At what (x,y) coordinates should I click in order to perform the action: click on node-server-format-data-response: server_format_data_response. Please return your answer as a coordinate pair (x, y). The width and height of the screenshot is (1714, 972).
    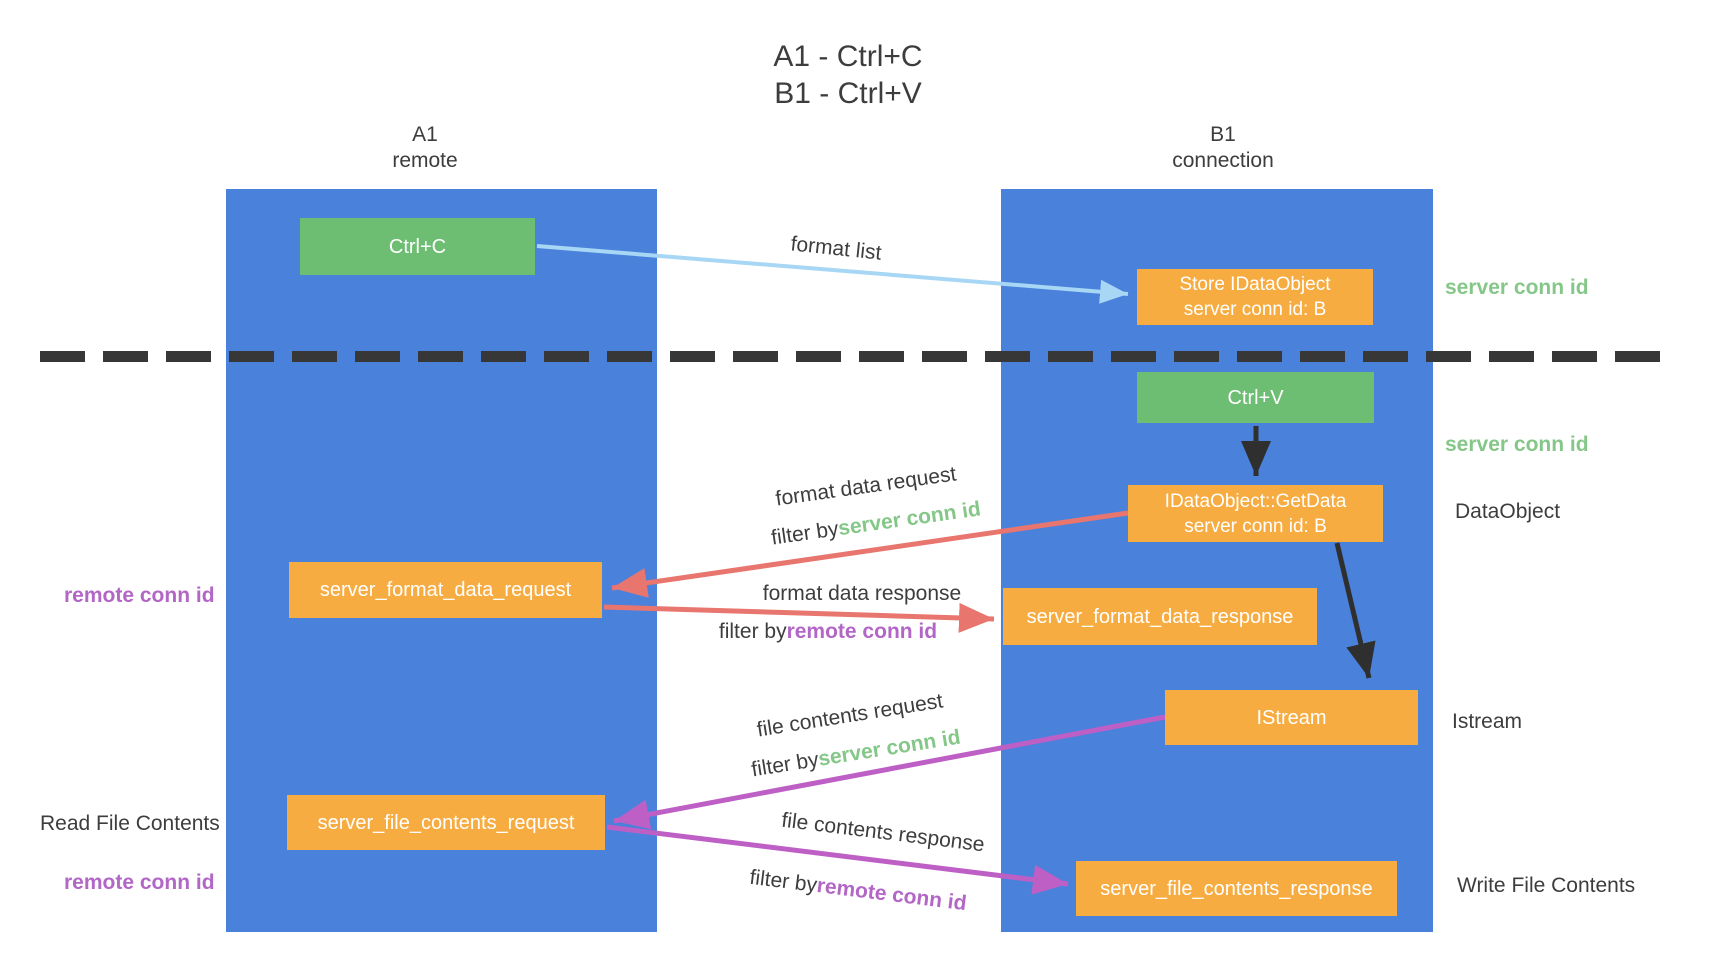
    Looking at the image, I should click on (1160, 616).